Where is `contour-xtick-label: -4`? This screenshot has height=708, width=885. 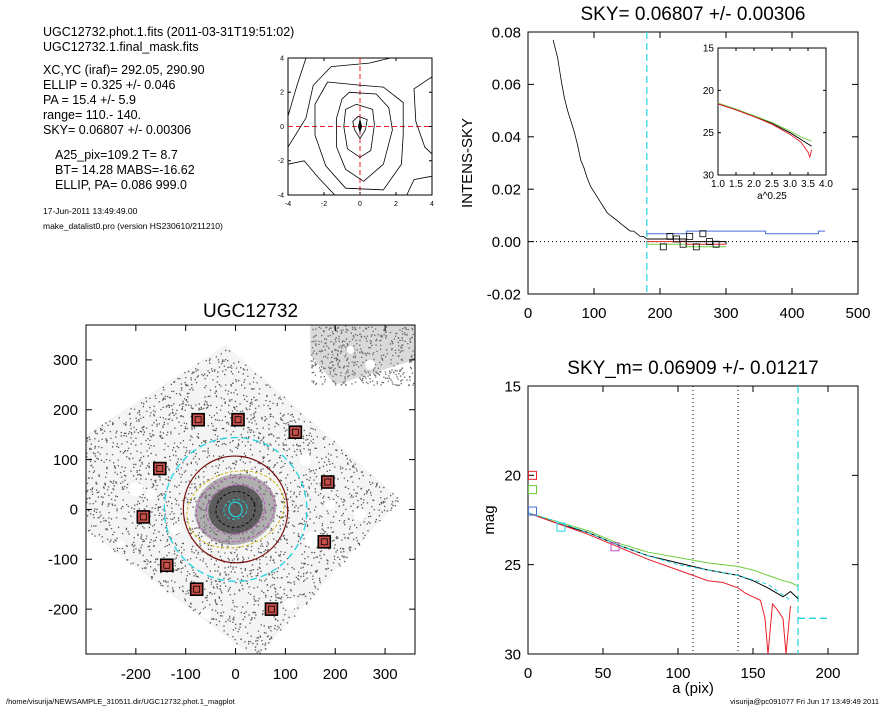
contour-xtick-label: -4 is located at coordinates (288, 204).